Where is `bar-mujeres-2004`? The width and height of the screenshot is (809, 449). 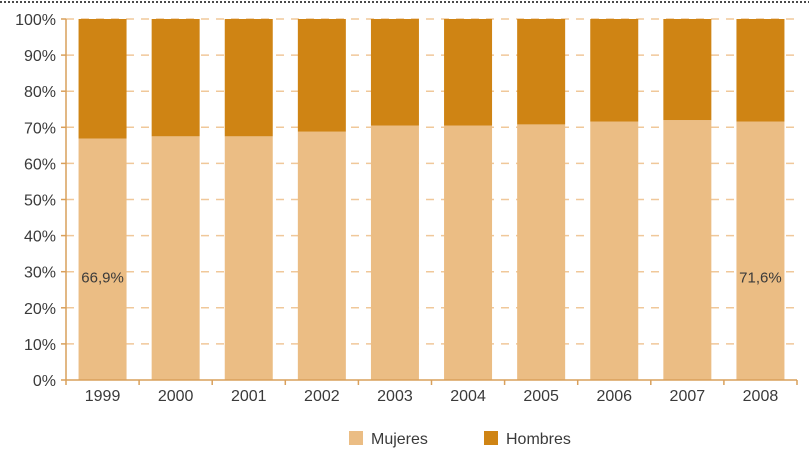
bar-mujeres-2004 is located at coordinates (468, 253).